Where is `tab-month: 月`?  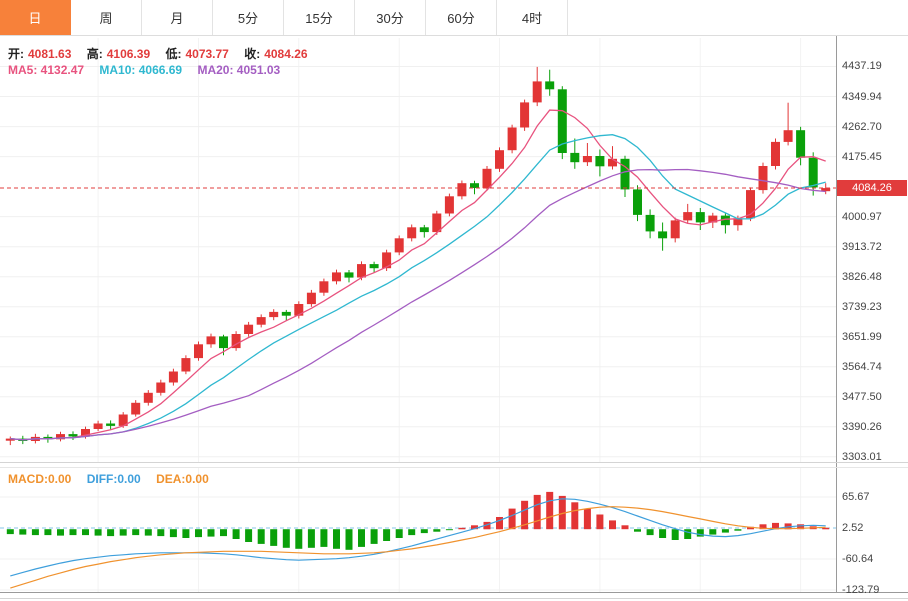 tab-month: 月 is located at coordinates (177, 17).